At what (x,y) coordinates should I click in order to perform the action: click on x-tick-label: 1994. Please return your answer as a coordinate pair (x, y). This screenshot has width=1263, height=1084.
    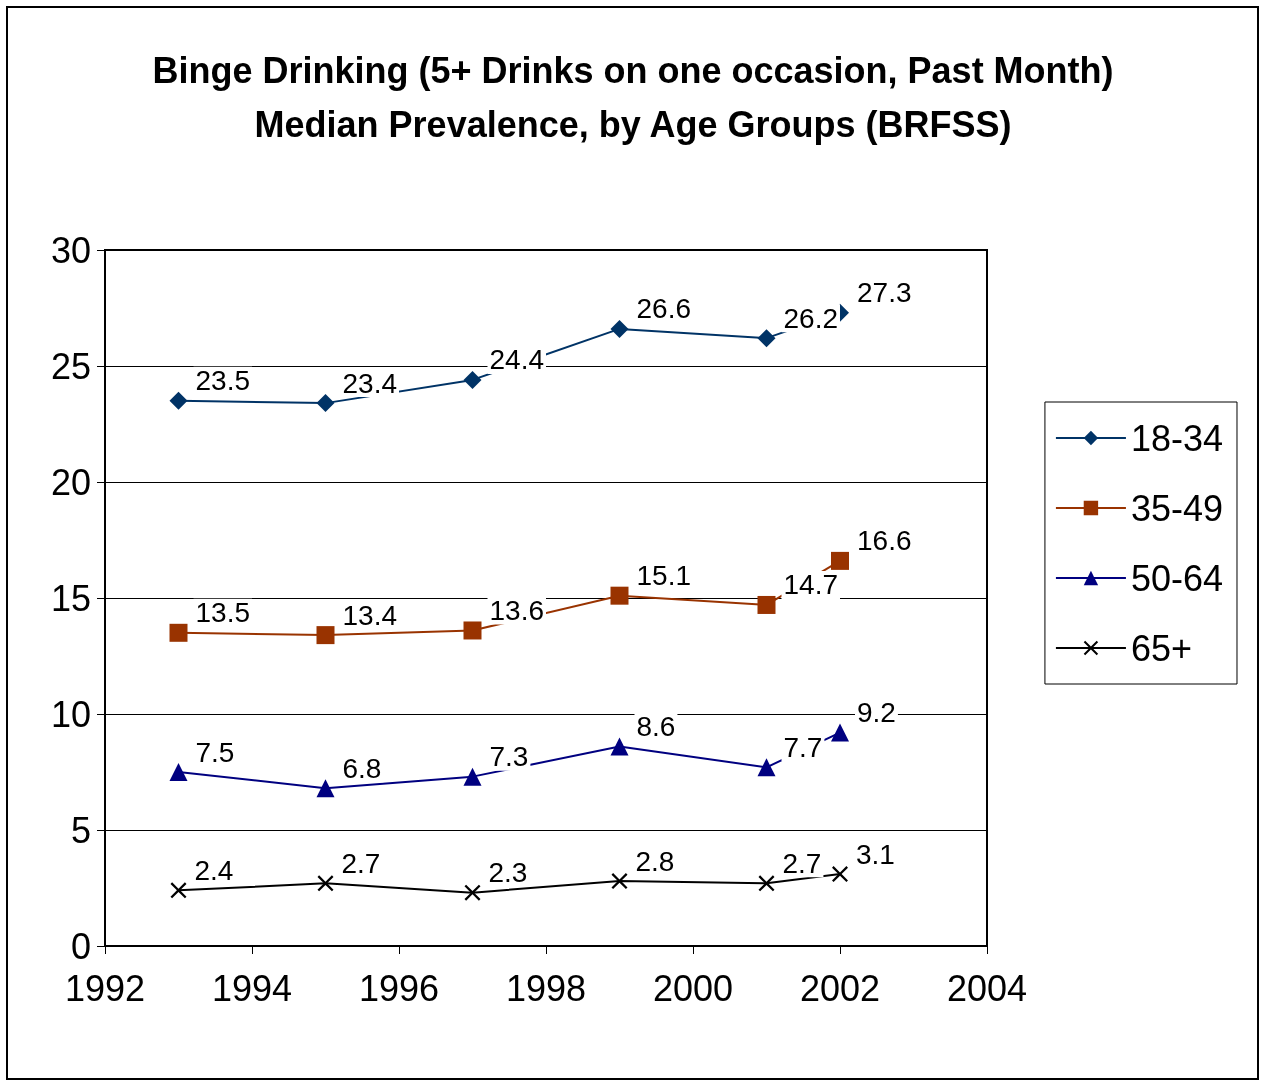
    Looking at the image, I should click on (252, 988).